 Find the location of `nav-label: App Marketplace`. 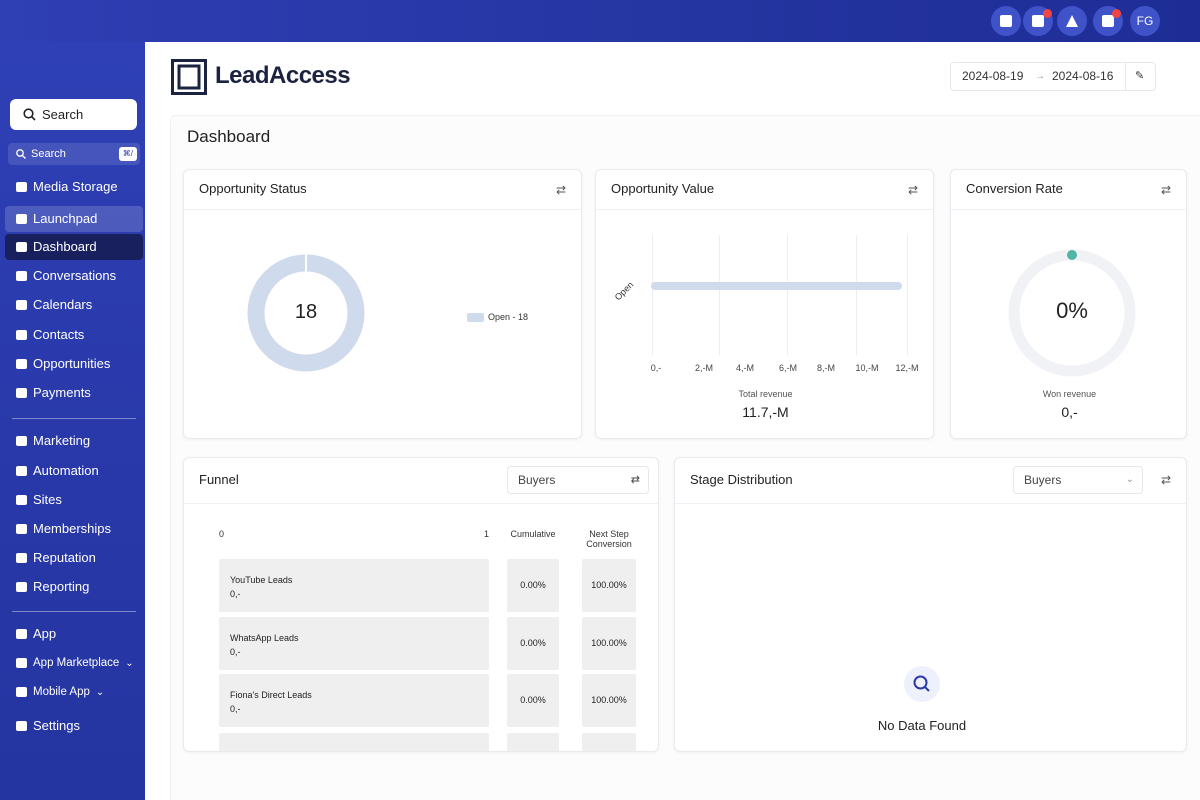

nav-label: App Marketplace is located at coordinates (76, 663).